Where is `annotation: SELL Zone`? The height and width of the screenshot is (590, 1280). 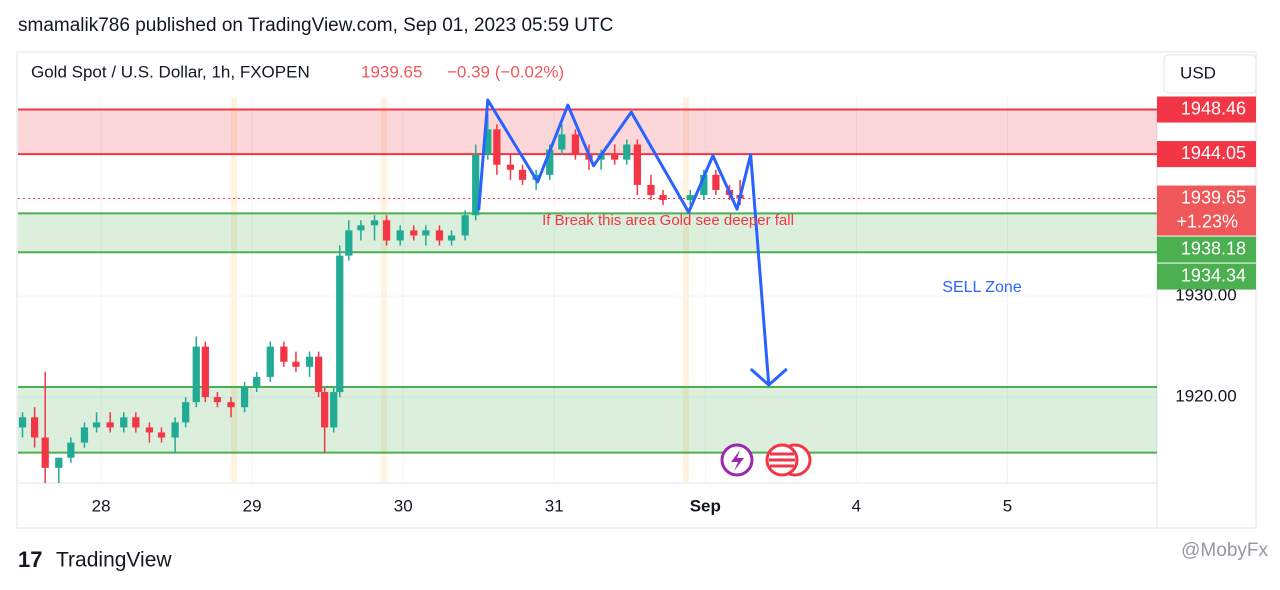 annotation: SELL Zone is located at coordinates (982, 287).